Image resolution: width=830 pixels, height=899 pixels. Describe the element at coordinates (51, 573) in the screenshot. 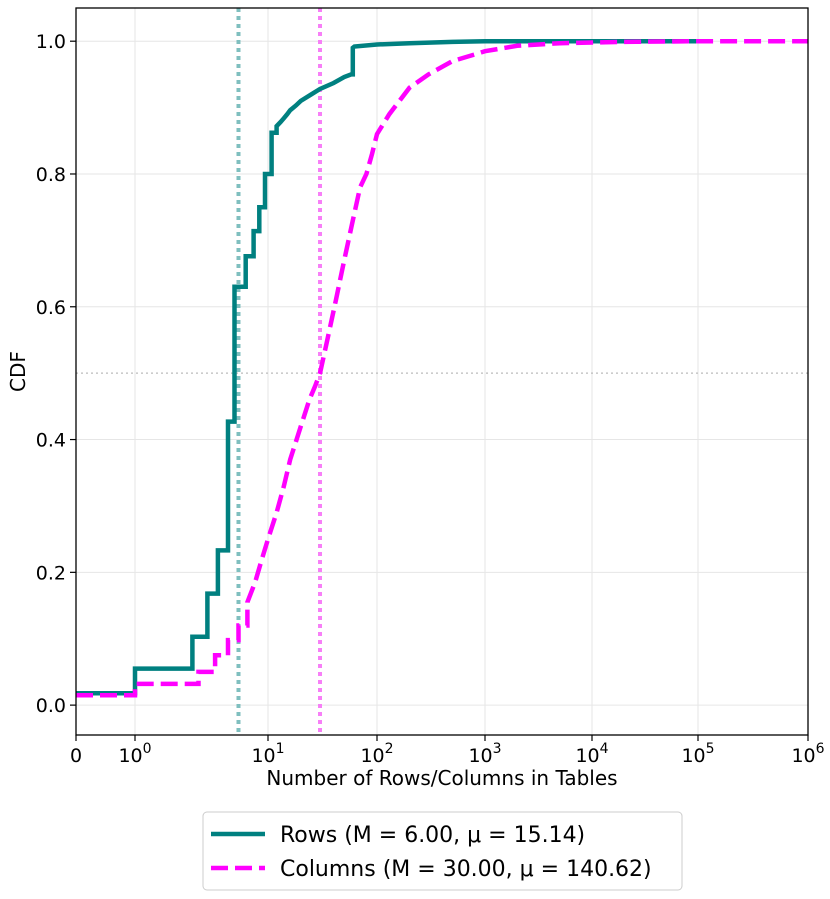

I see `y-tick-label: 0.2` at that location.